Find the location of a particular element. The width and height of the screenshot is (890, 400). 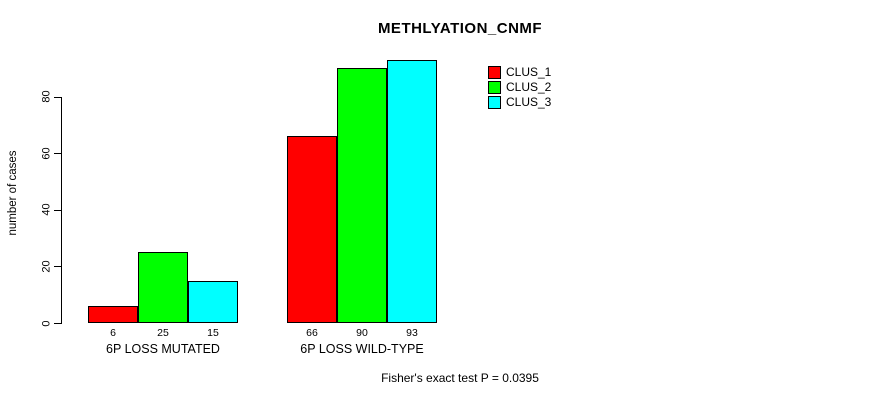

bar-clus_3-group1 is located at coordinates (213, 302).